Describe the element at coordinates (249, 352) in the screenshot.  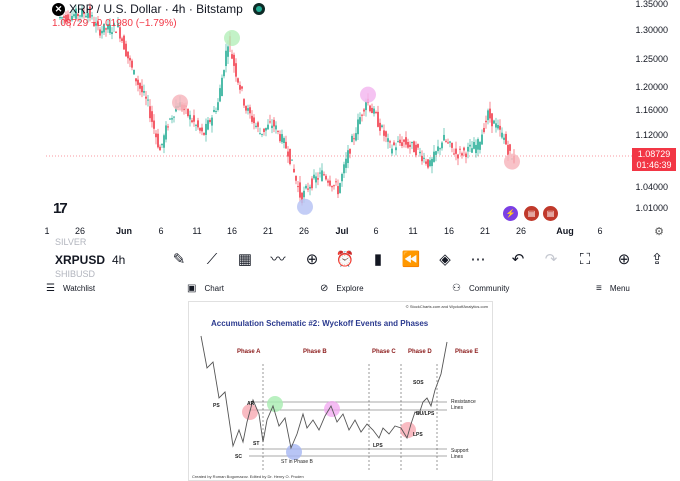
I see `phase-a-label: Phase A` at that location.